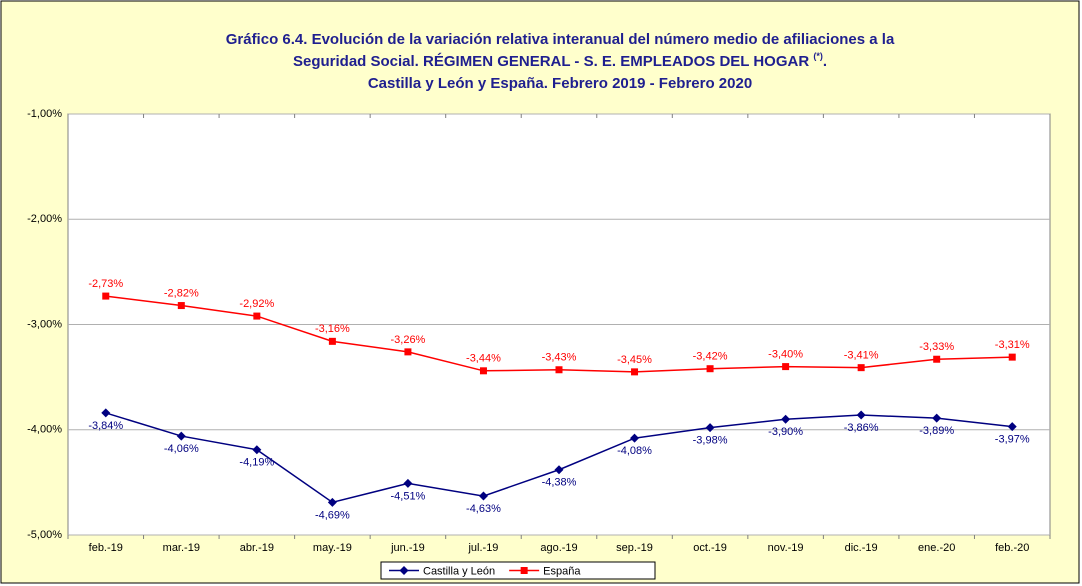 This screenshot has width=1082, height=586. What do you see at coordinates (710, 441) in the screenshot?
I see `data-label: -3,98%` at bounding box center [710, 441].